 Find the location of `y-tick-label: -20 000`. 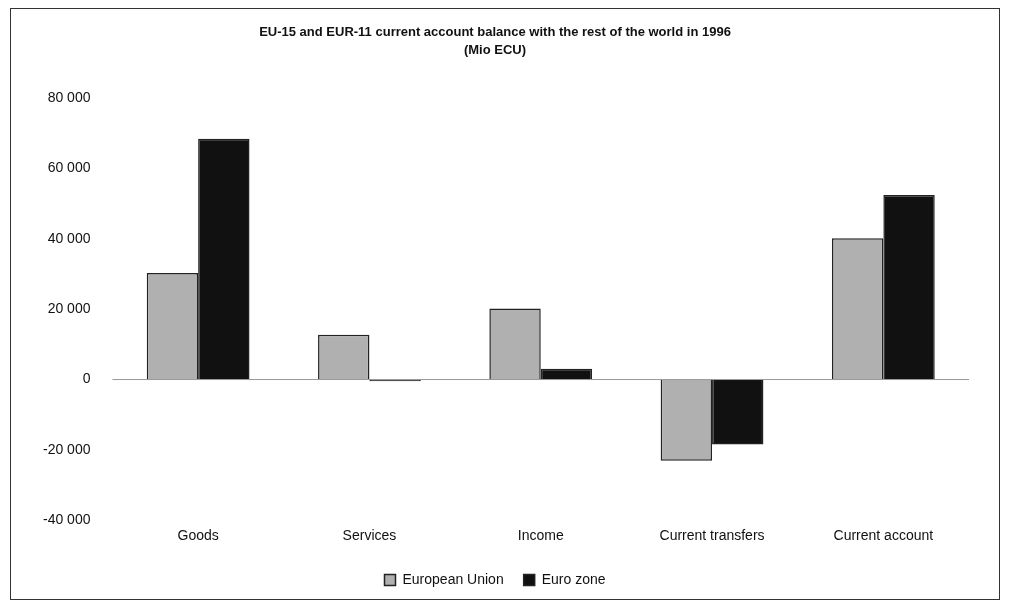

y-tick-label: -20 000 is located at coordinates (67, 448).